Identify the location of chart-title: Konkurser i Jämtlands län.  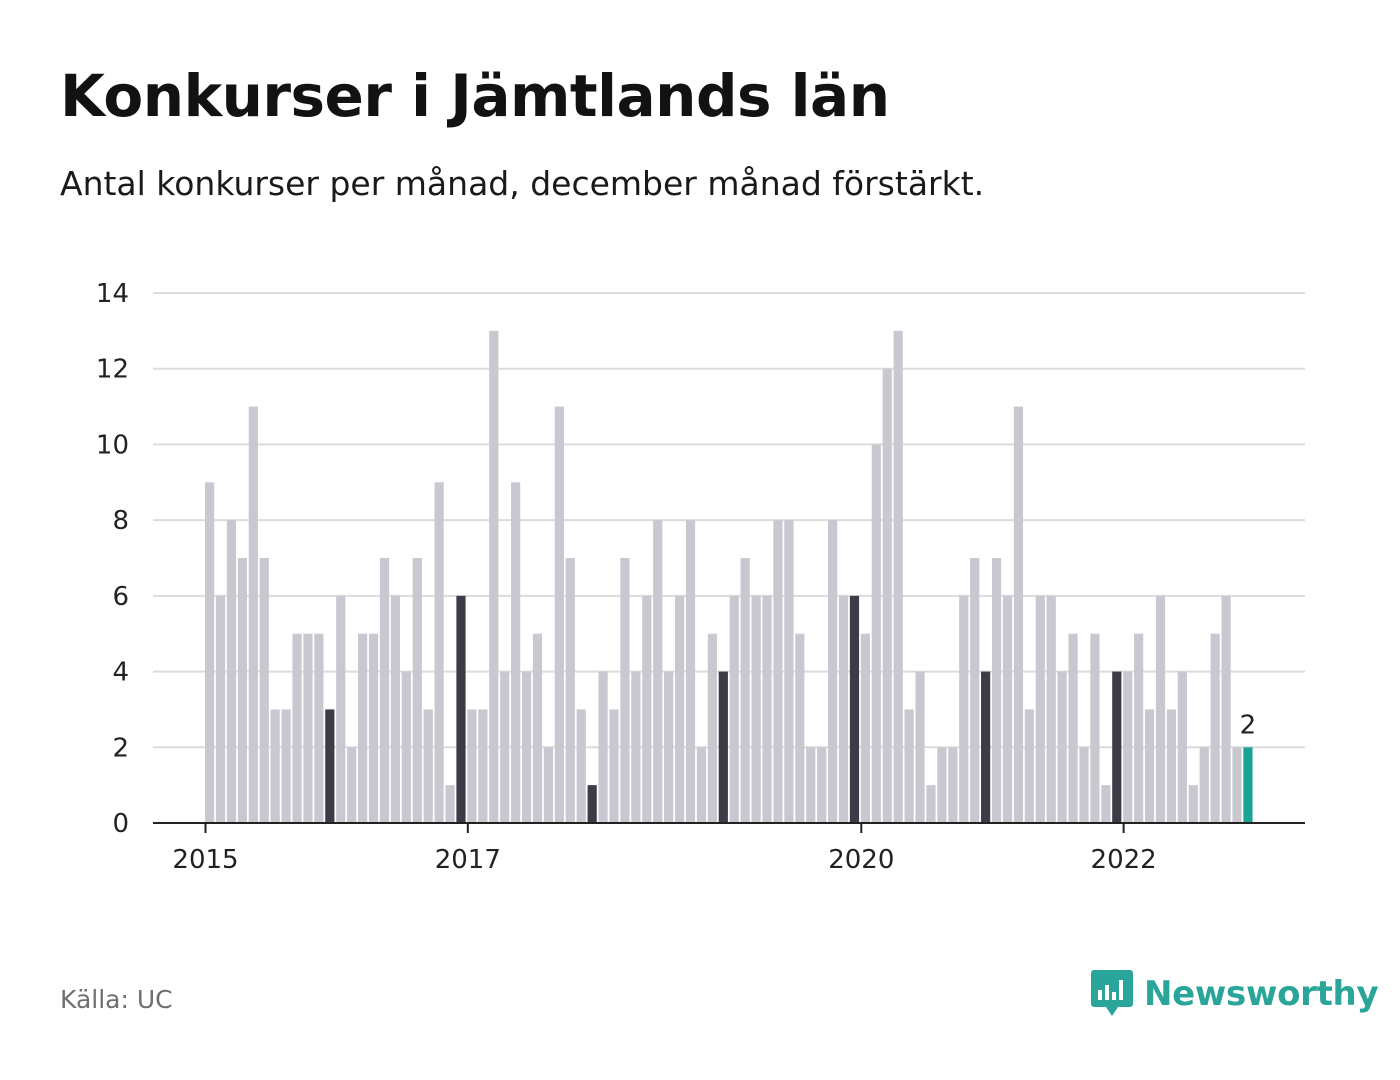
(475, 96).